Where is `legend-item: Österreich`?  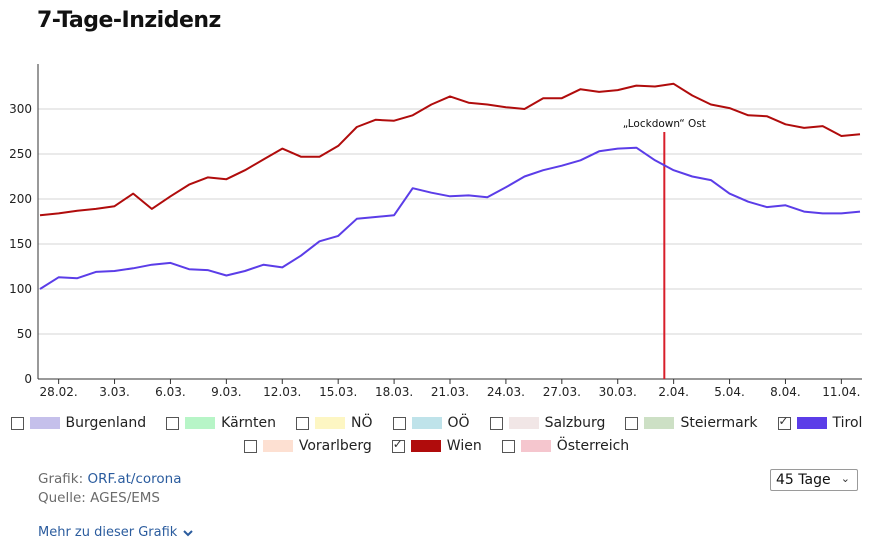 legend-item: Österreich is located at coordinates (565, 446).